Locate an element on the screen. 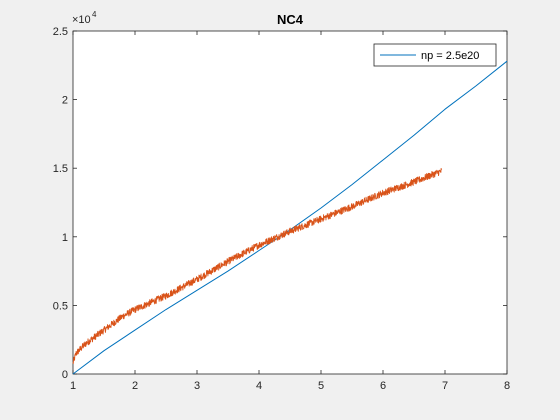 The width and height of the screenshot is (560, 420). x-tick-label: 2 is located at coordinates (135, 386).